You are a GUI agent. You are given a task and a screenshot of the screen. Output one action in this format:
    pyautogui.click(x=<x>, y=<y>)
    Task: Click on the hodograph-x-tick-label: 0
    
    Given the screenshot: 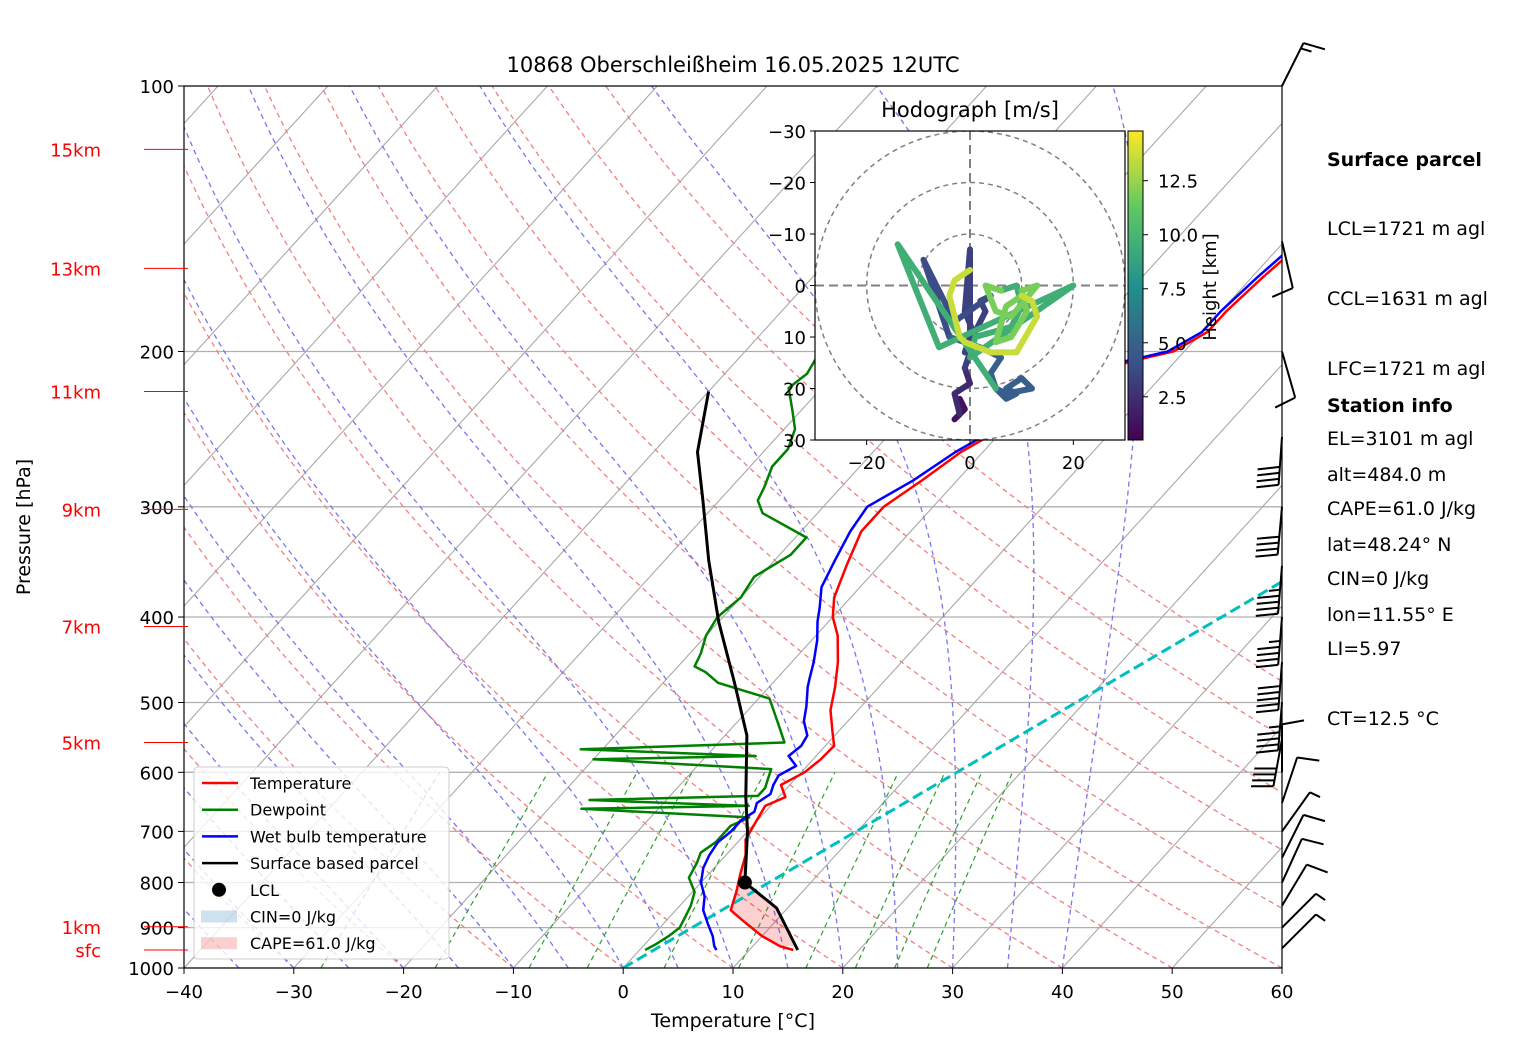 What is the action you would take?
    pyautogui.click(x=969, y=463)
    